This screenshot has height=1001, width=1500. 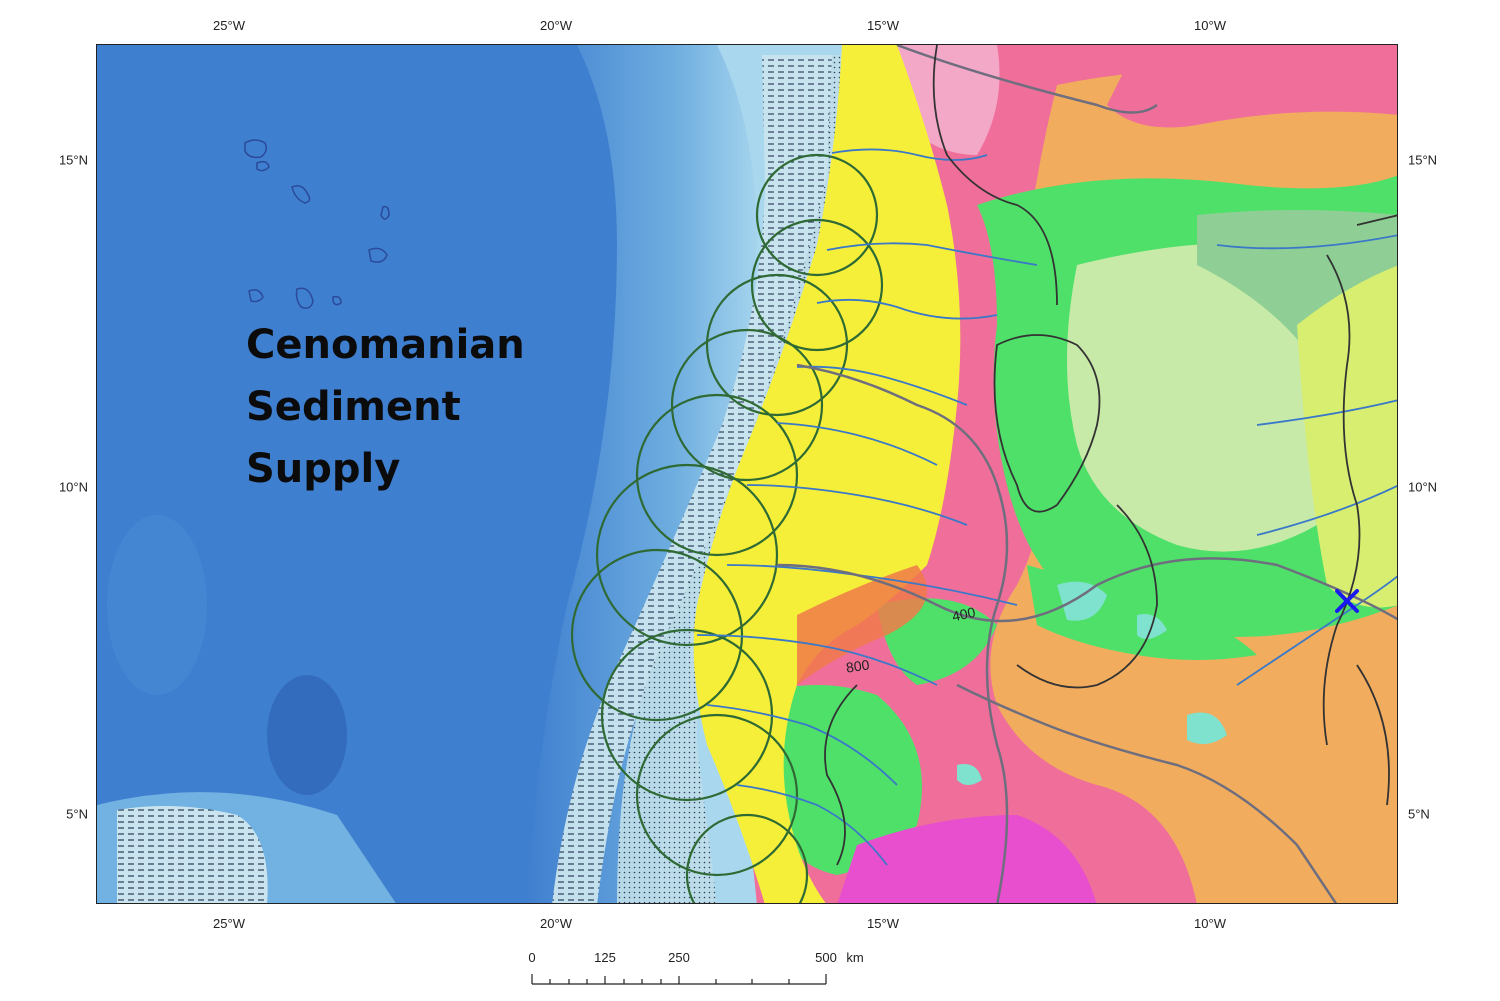 I want to click on lon-label-bottom: 25°W, so click(x=229, y=923).